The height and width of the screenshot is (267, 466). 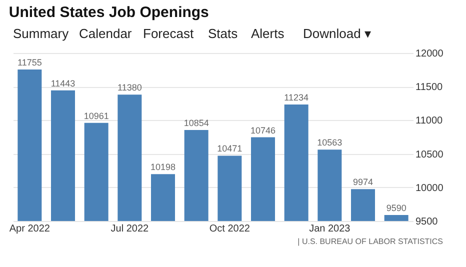 What do you see at coordinates (430, 154) in the screenshot?
I see `y-tick-label: 10500` at bounding box center [430, 154].